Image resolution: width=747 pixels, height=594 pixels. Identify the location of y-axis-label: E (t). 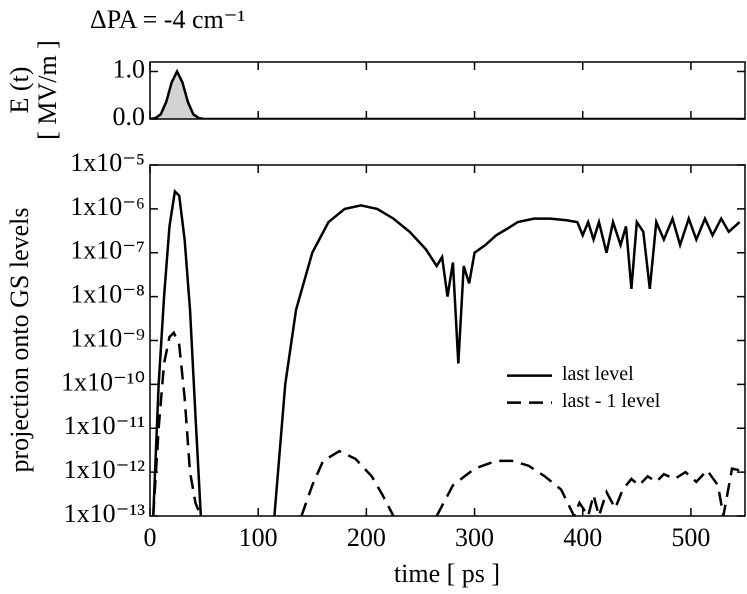
(19, 90).